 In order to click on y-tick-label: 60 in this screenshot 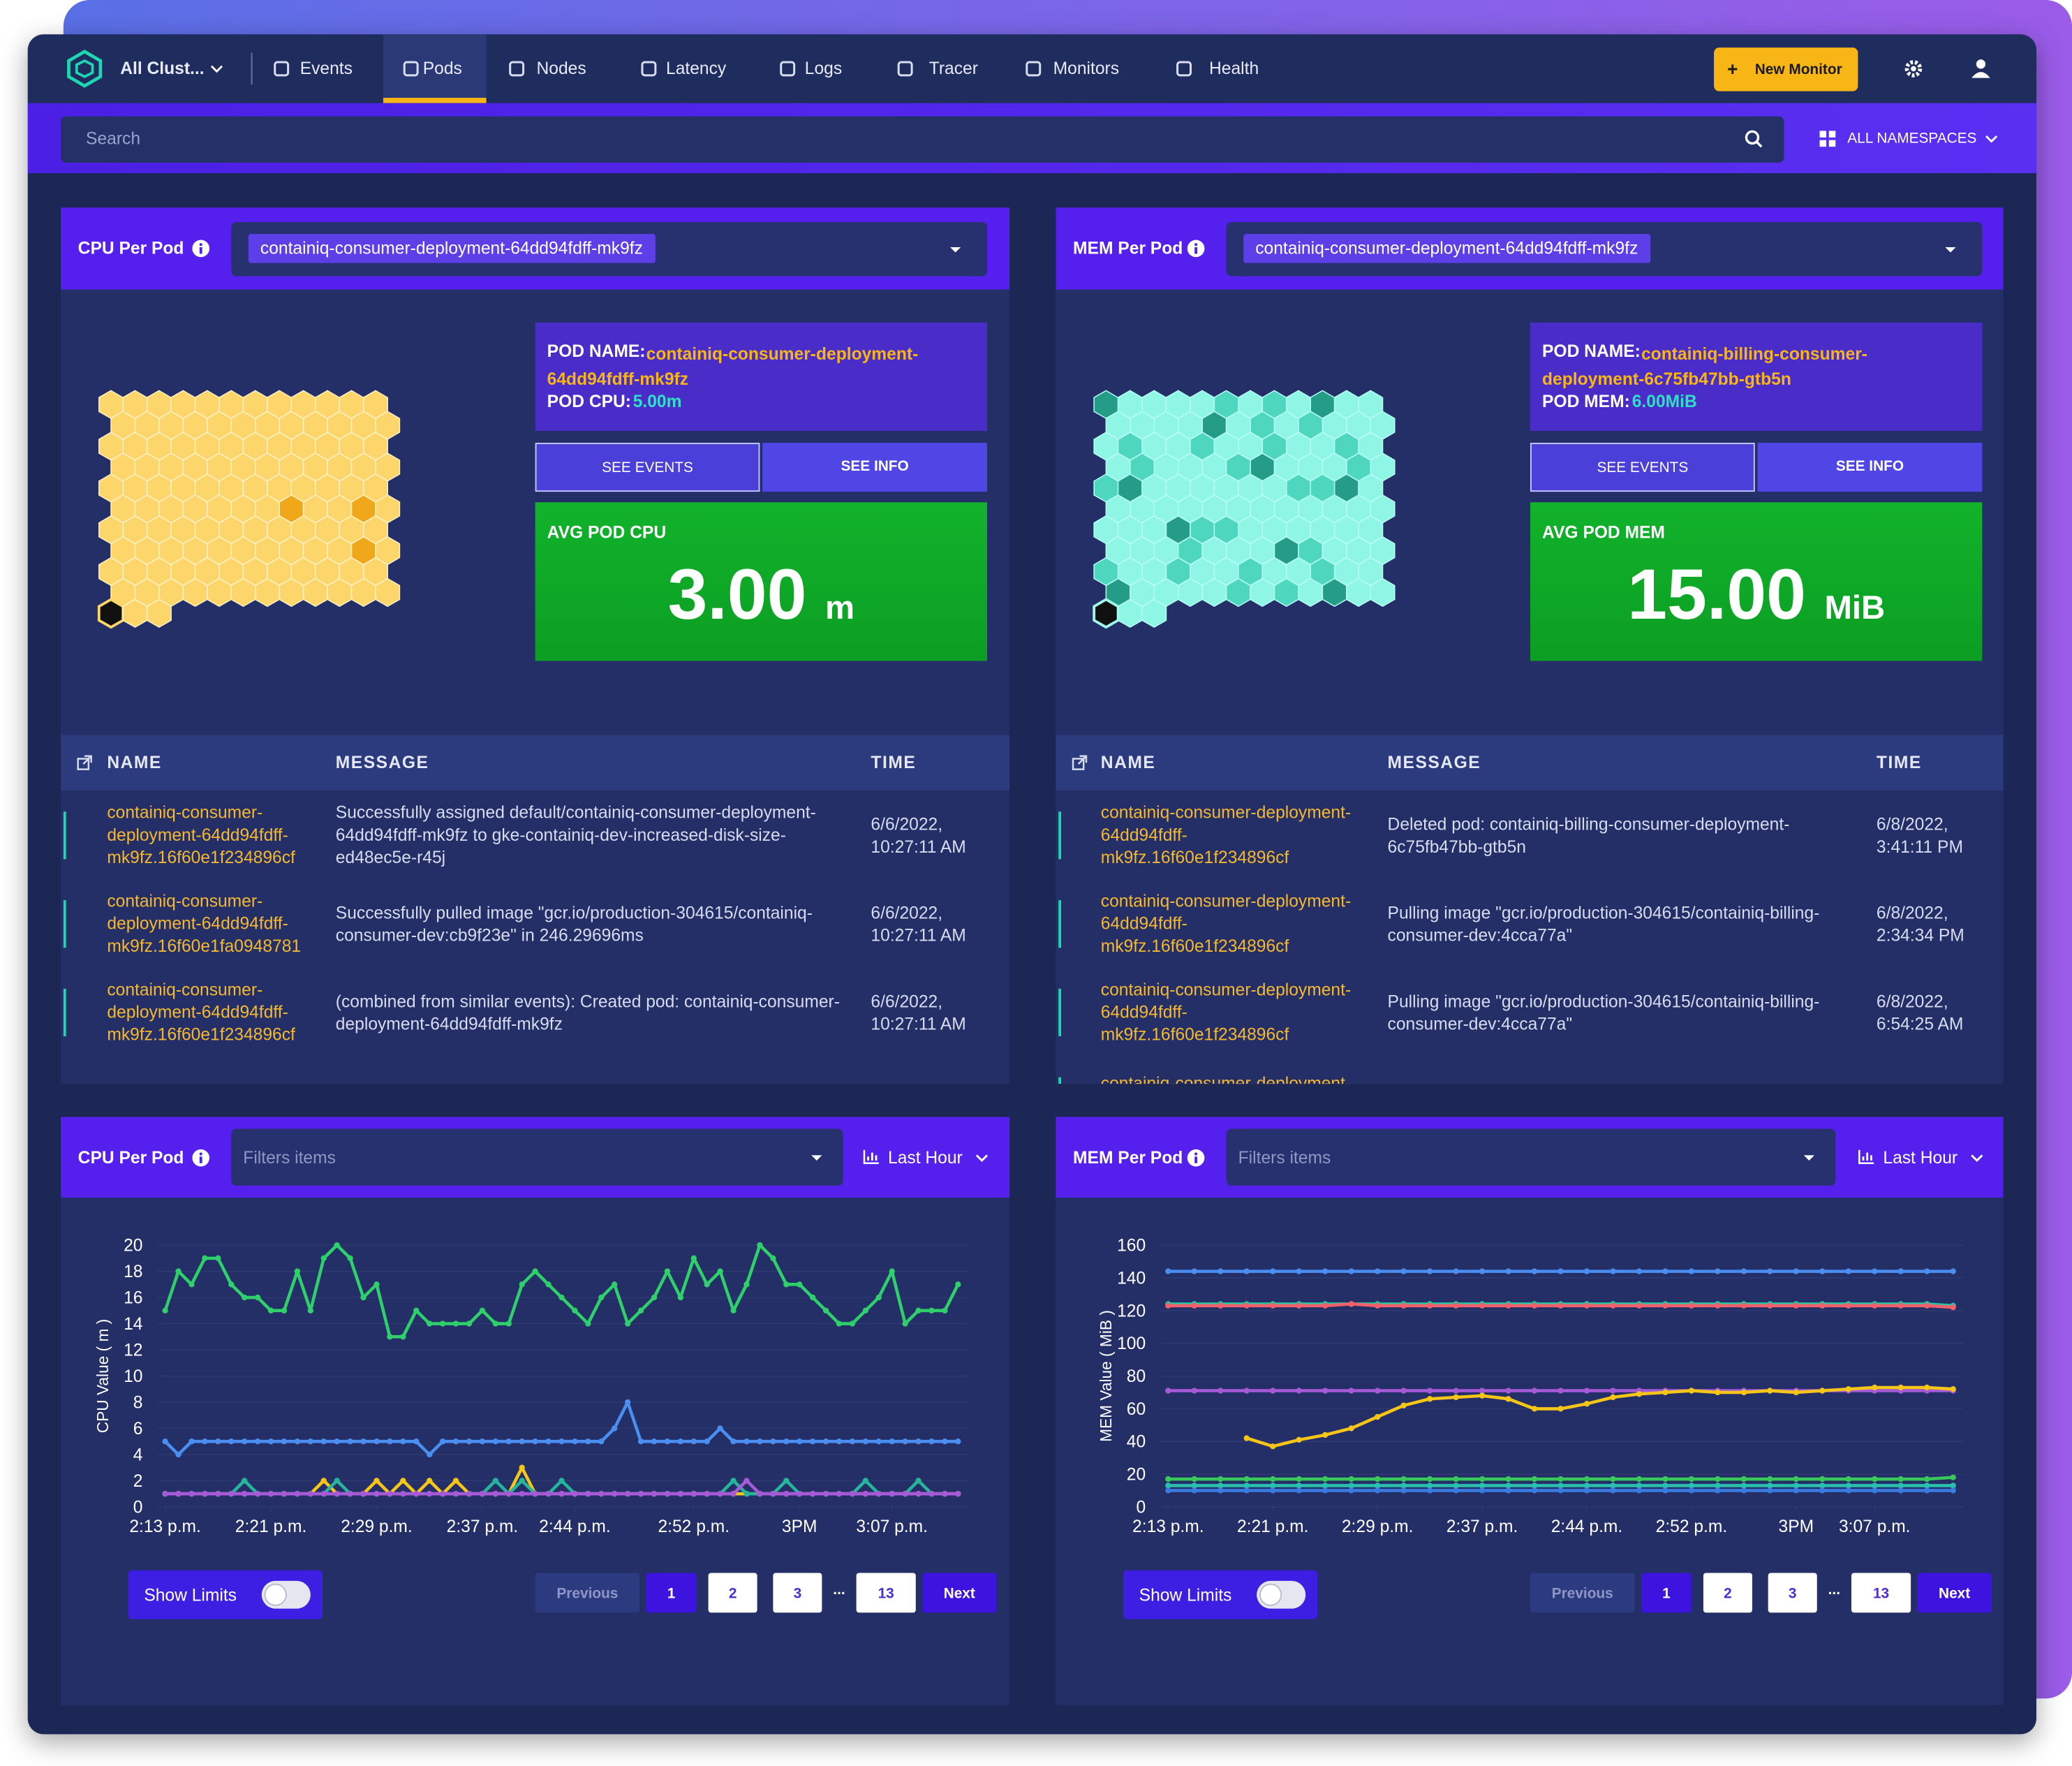, I will do `click(1136, 1409)`.